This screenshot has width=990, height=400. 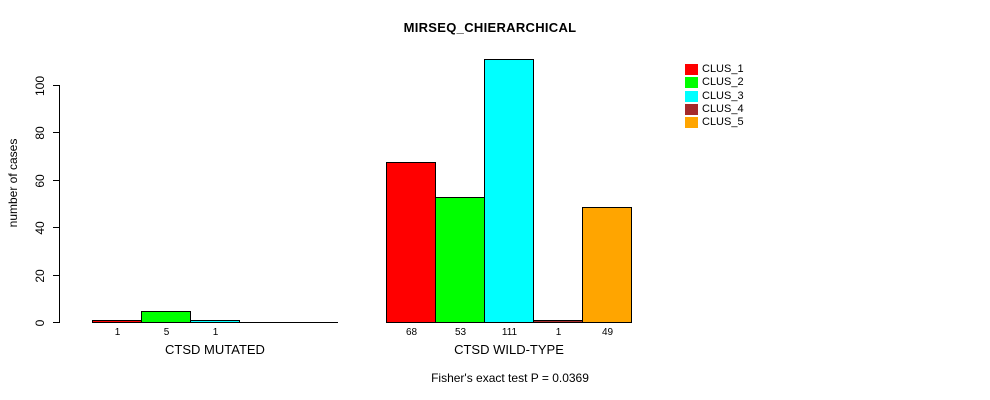 I want to click on legend-label-clus_3: CLUS_3, so click(x=723, y=96).